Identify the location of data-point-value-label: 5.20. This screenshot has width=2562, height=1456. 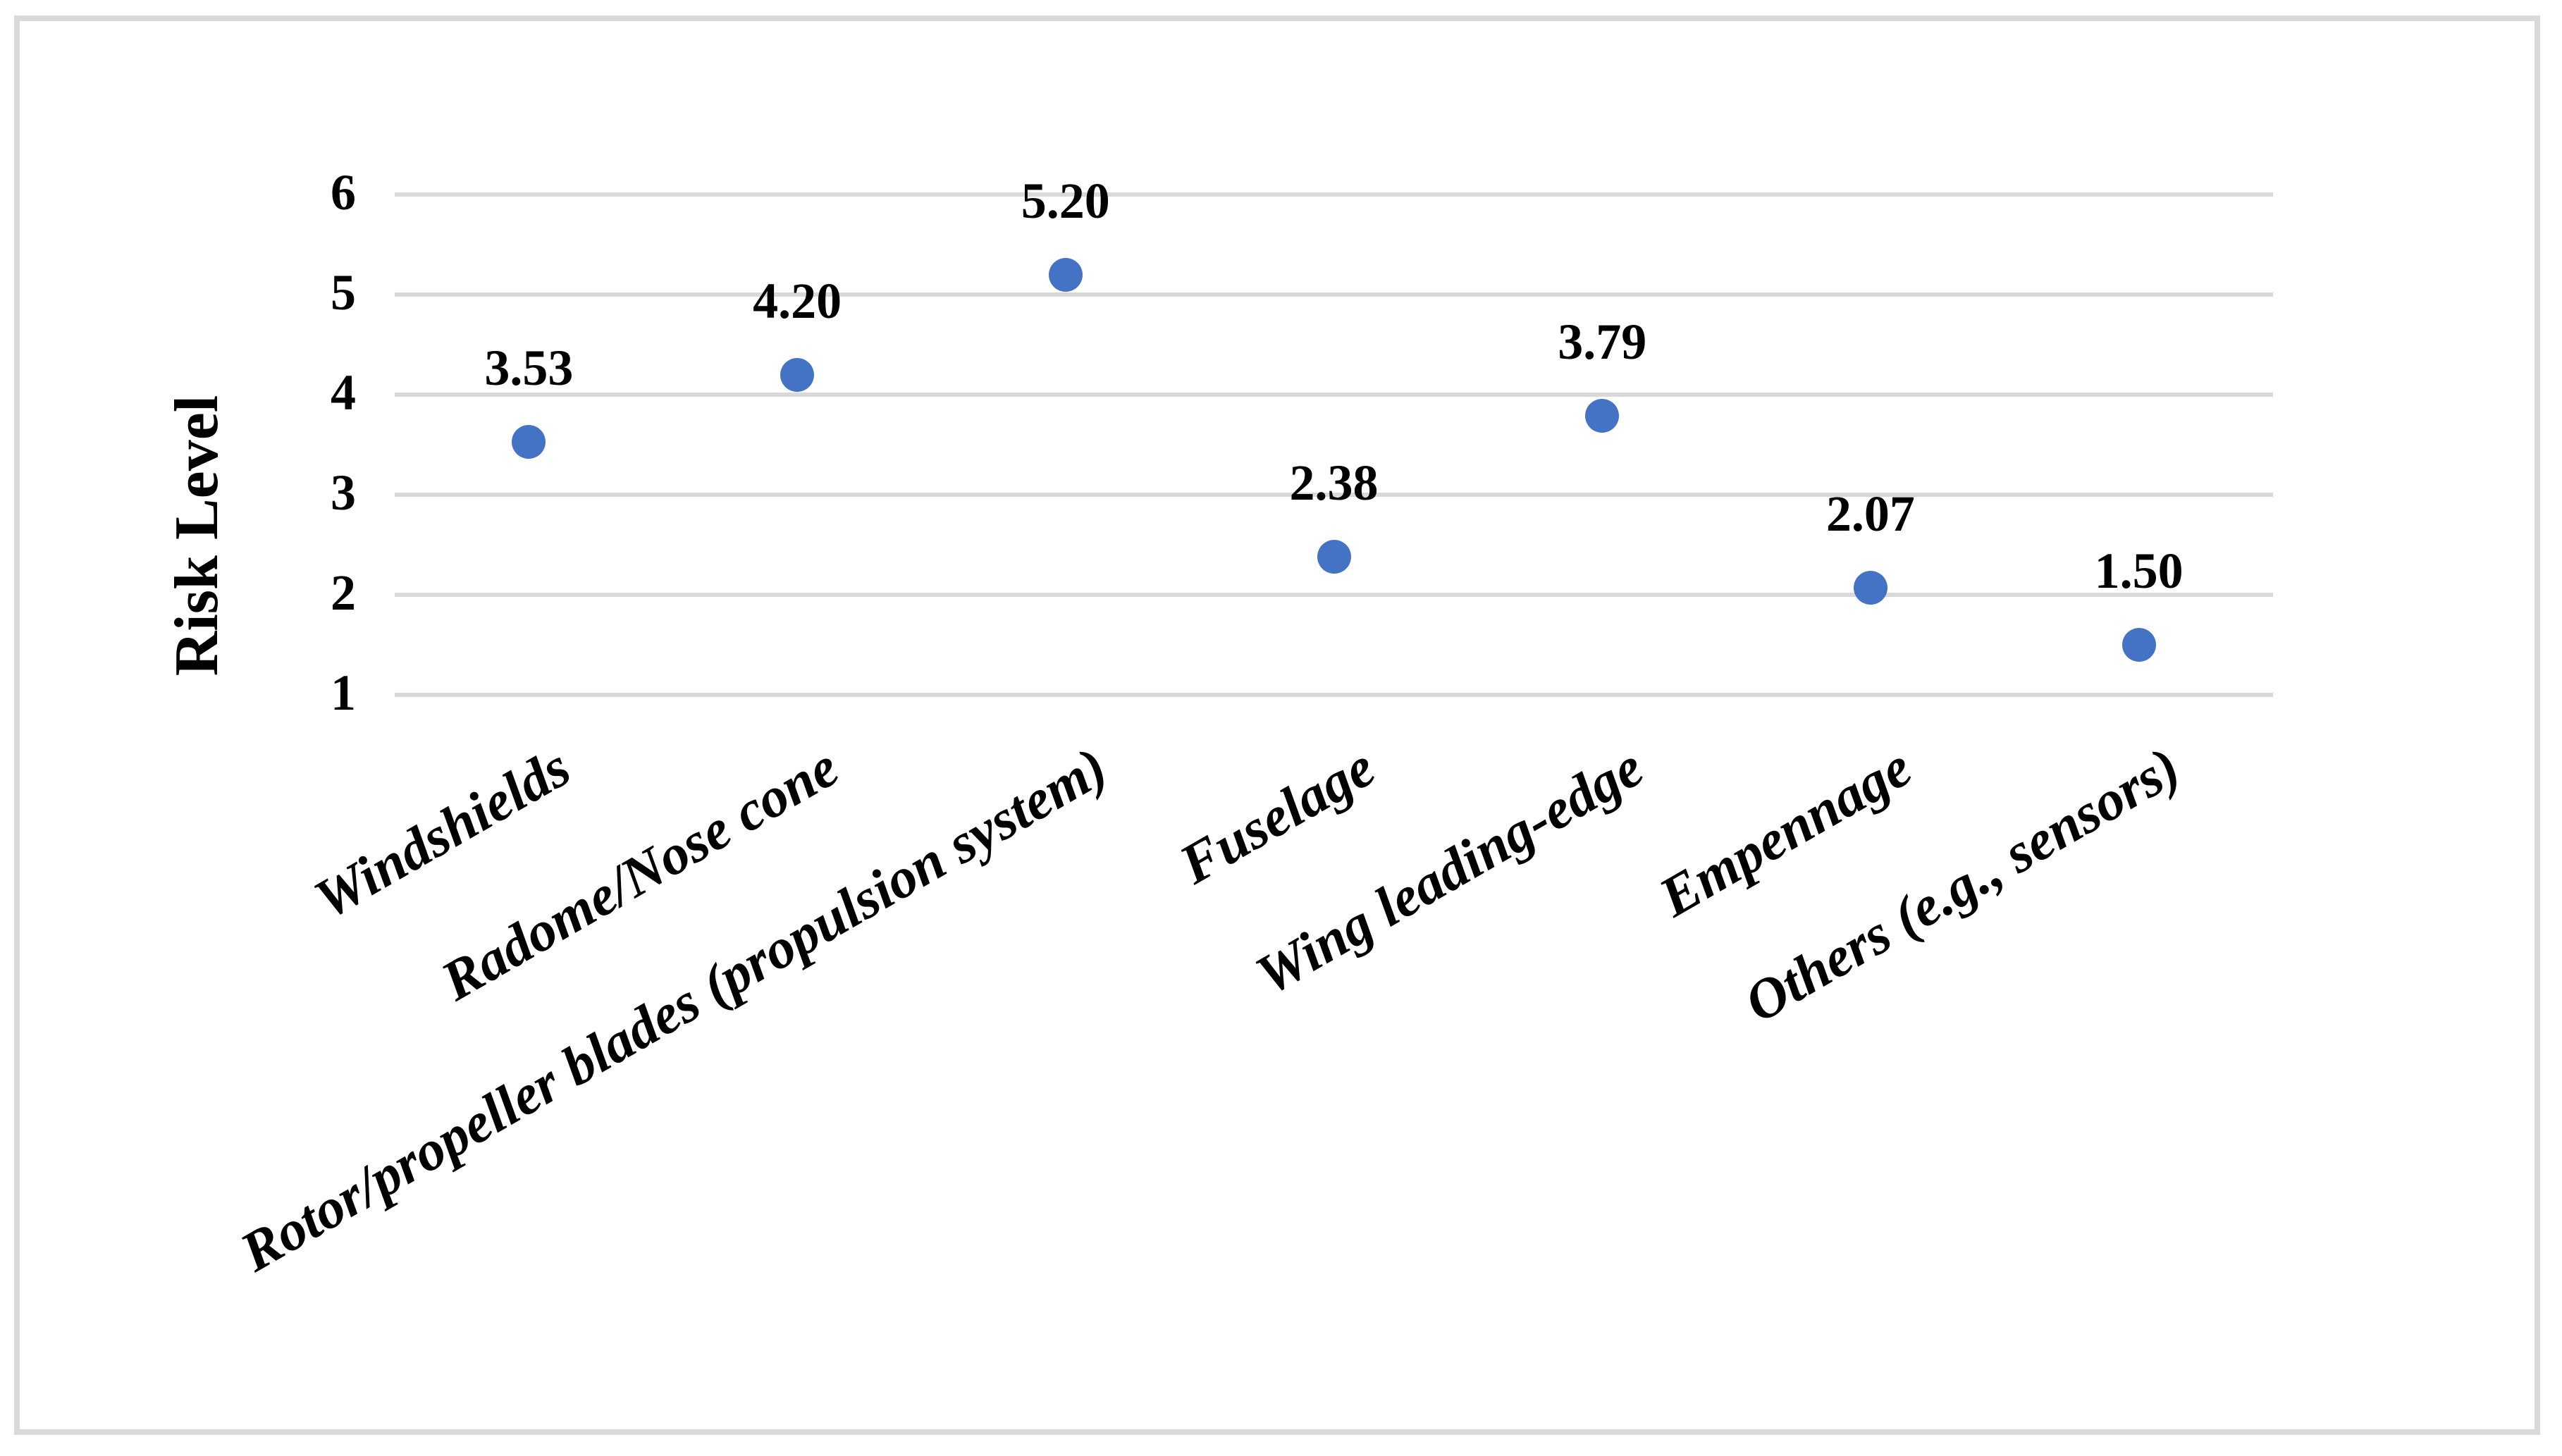
(1065, 200).